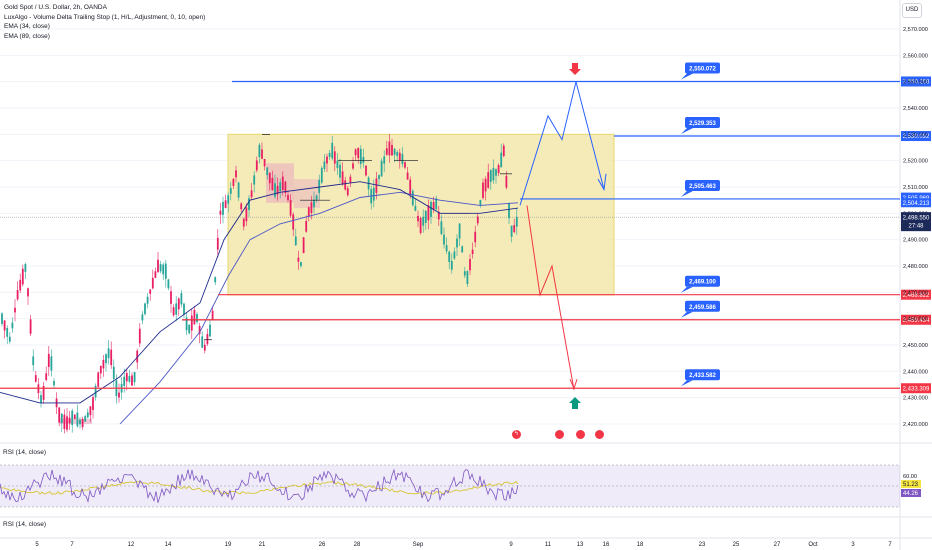 This screenshot has height=550, width=932. What do you see at coordinates (912, 10) in the screenshot?
I see `currency-button: USD` at bounding box center [912, 10].